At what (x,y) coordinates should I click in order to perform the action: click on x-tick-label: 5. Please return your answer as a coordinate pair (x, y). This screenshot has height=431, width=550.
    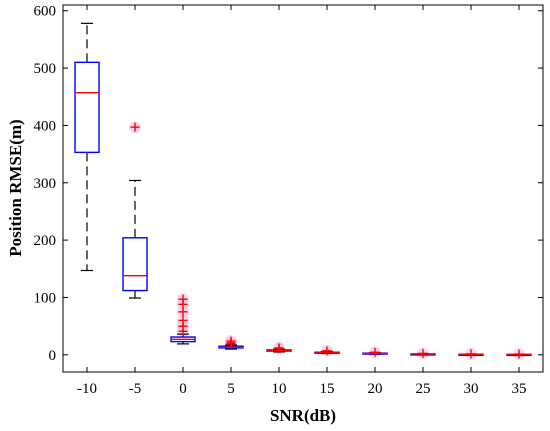
    Looking at the image, I should click on (231, 389).